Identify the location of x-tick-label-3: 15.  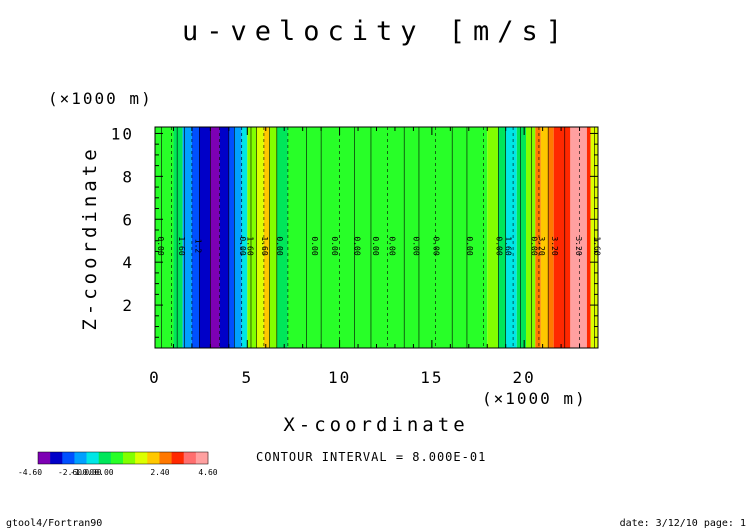
(431, 377).